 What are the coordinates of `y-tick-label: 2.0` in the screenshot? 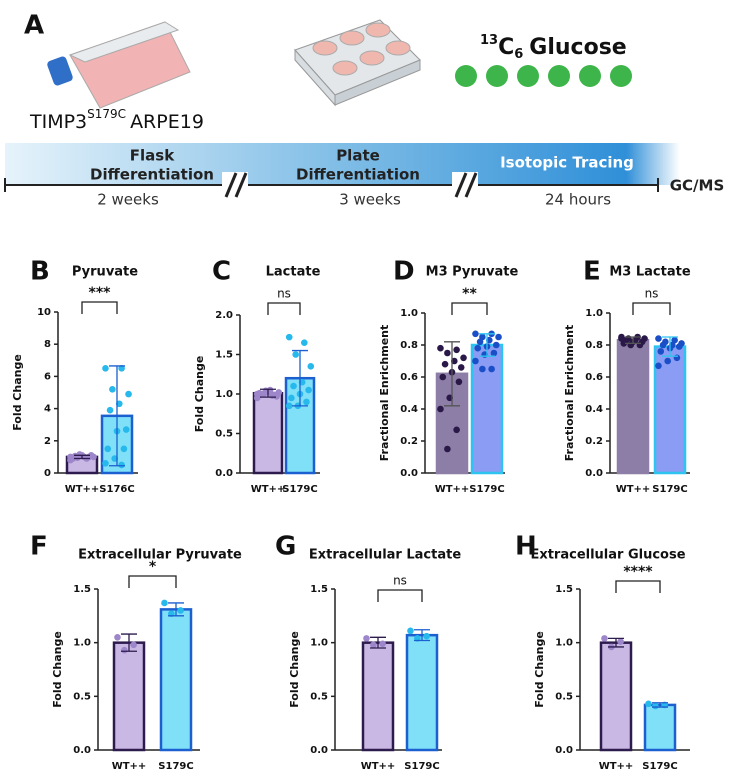 It's located at (224, 315).